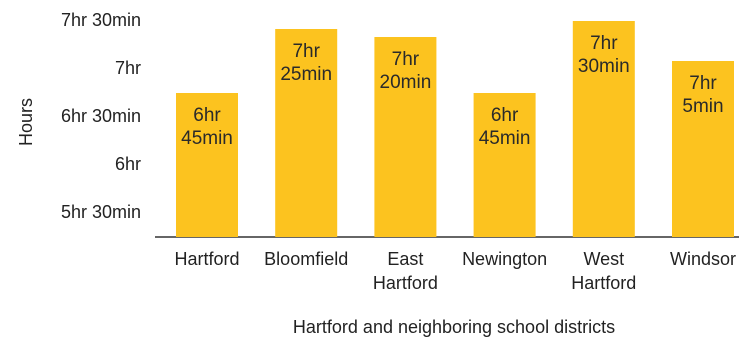 The width and height of the screenshot is (739, 341). What do you see at coordinates (101, 20) in the screenshot?
I see `y-tick-label: 7hr 30min` at bounding box center [101, 20].